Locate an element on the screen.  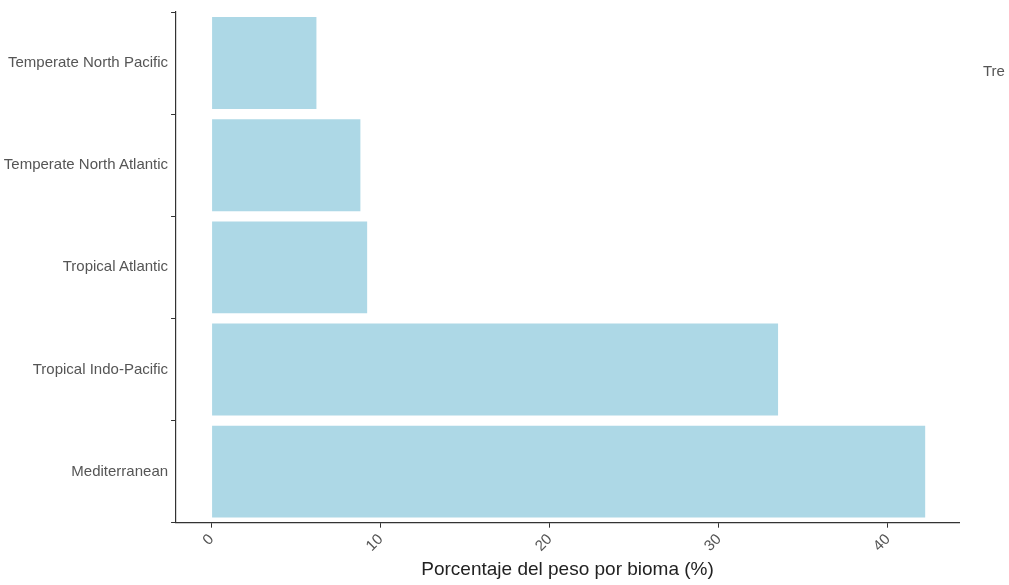
x-tick-label: 40 is located at coordinates (881, 542).